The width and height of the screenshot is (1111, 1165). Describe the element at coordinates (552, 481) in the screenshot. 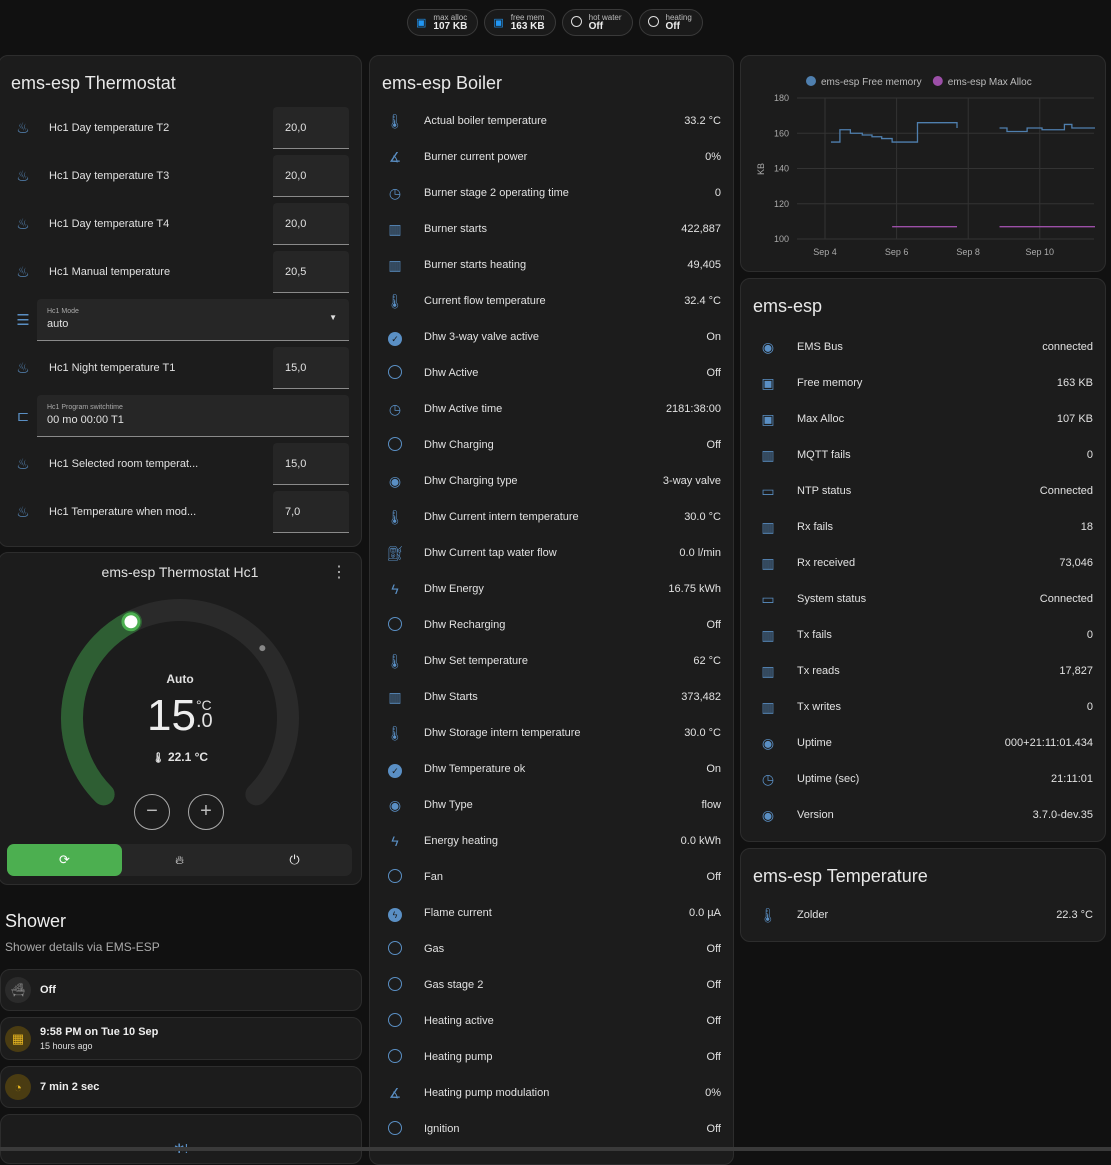

I see `entity-row: ◉ Dhw Charging type 3-way valve` at that location.